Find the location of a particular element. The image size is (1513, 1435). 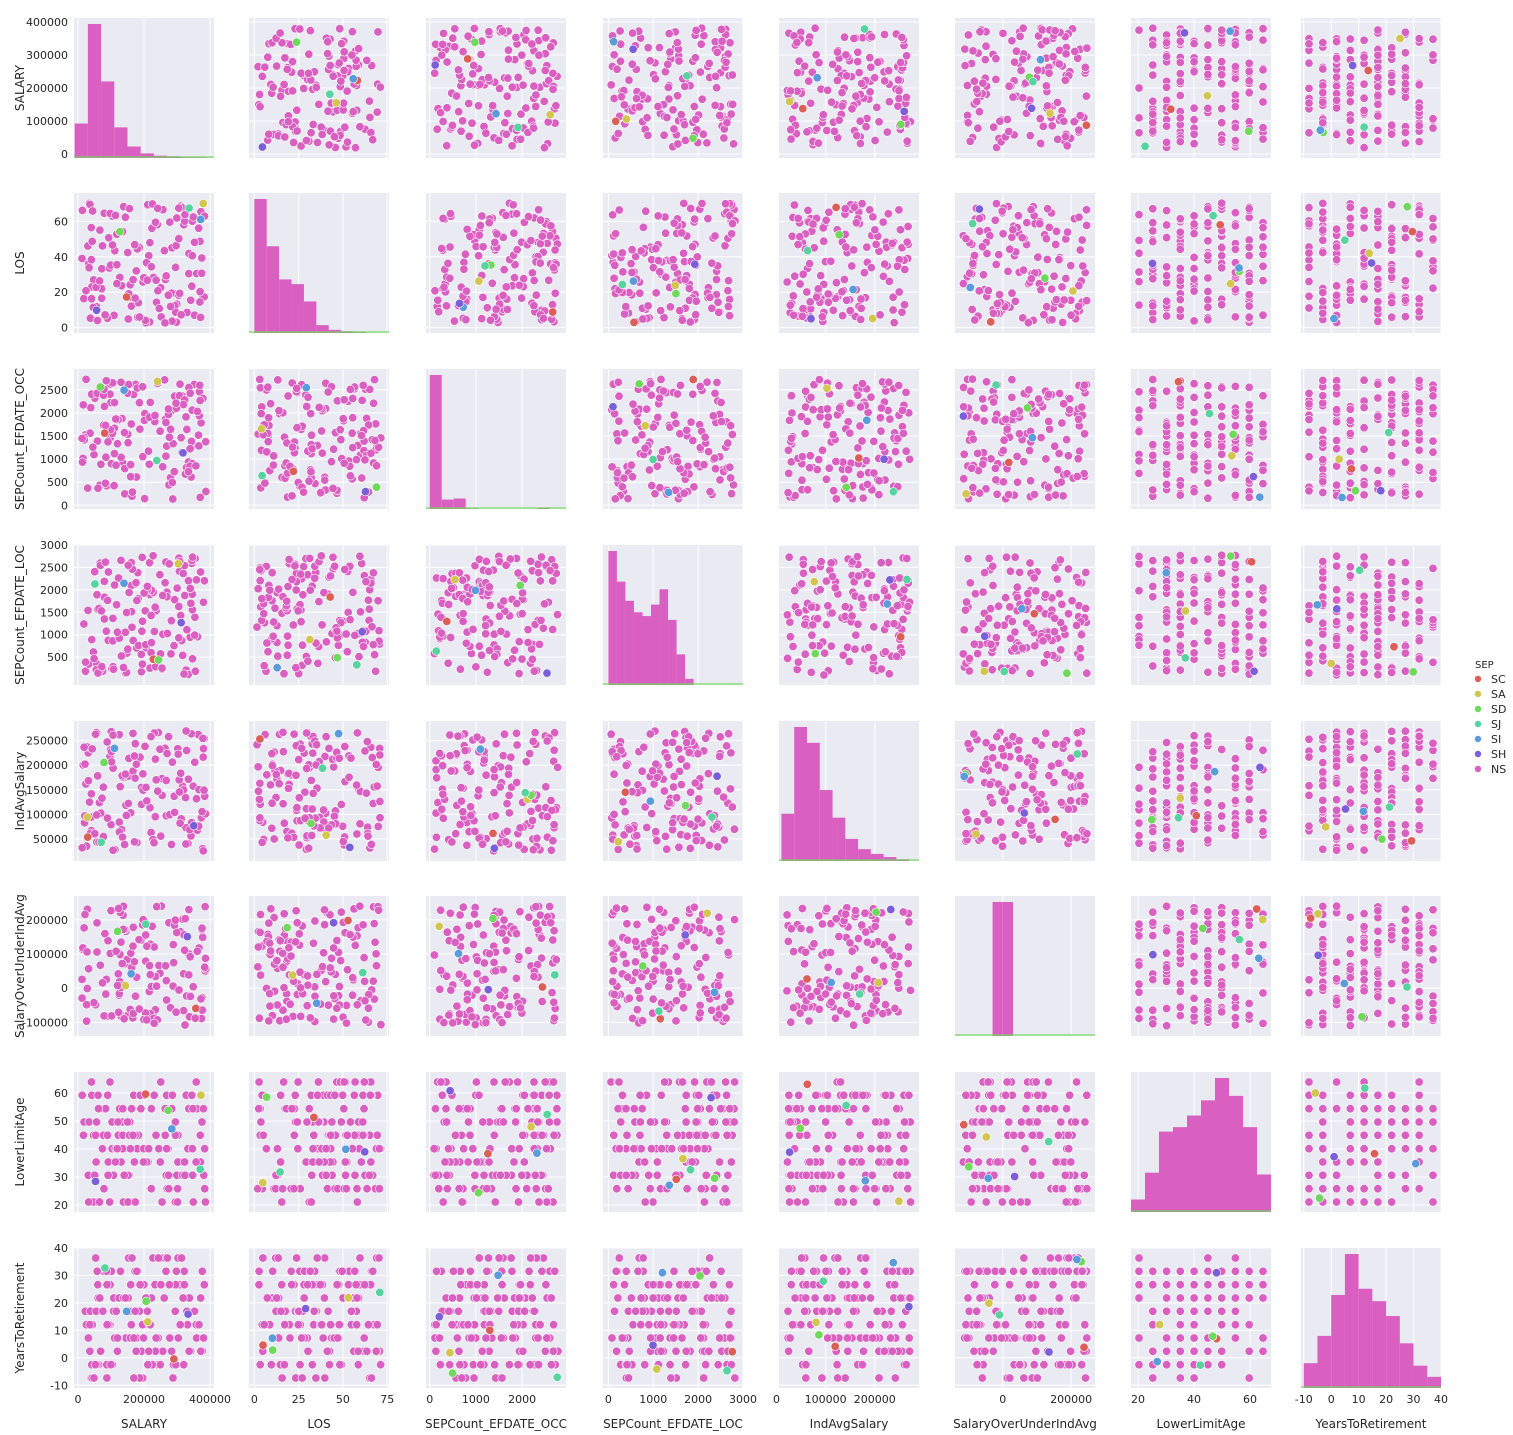

panel-background is located at coordinates (1025, 615).